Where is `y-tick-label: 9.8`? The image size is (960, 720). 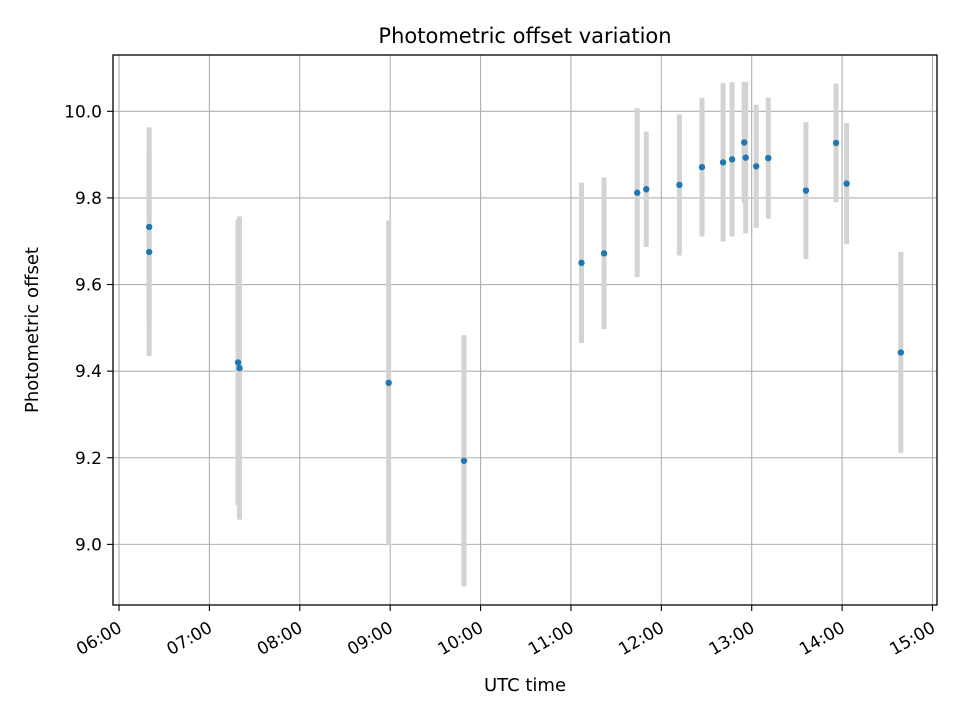 y-tick-label: 9.8 is located at coordinates (88, 199).